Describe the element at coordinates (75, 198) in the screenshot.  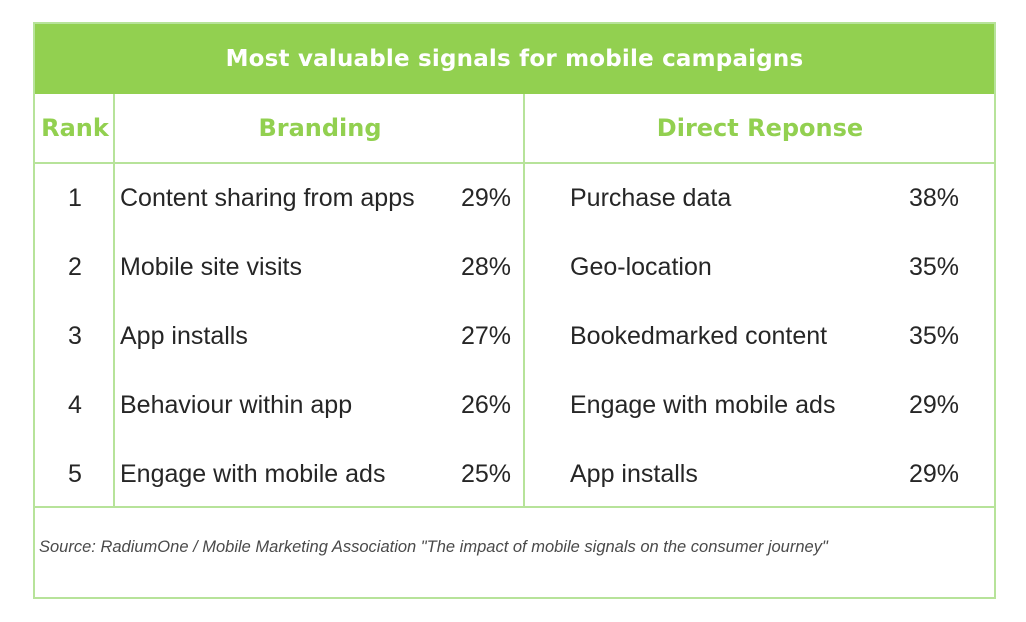
I see `rank-cell: 1` at that location.